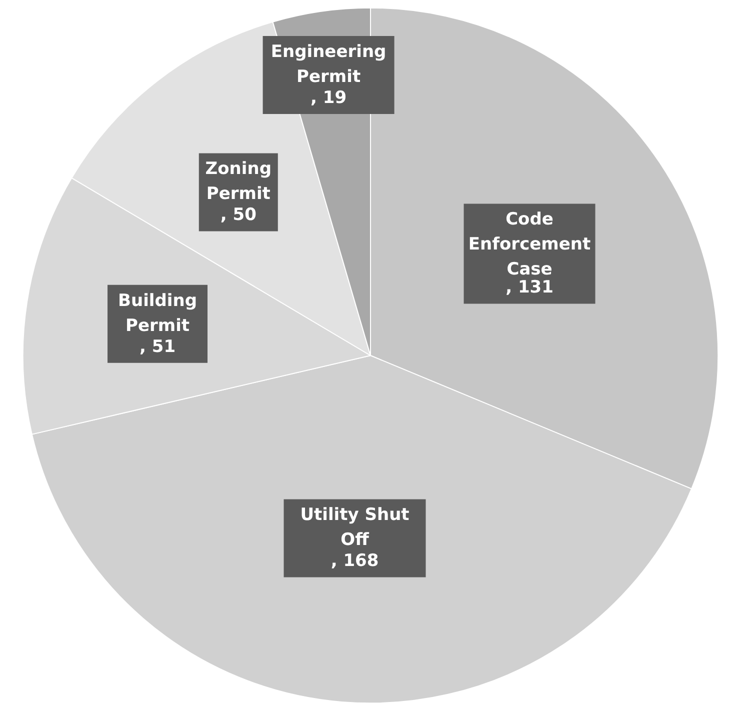  I want to click on data-label: , 19, so click(328, 98).